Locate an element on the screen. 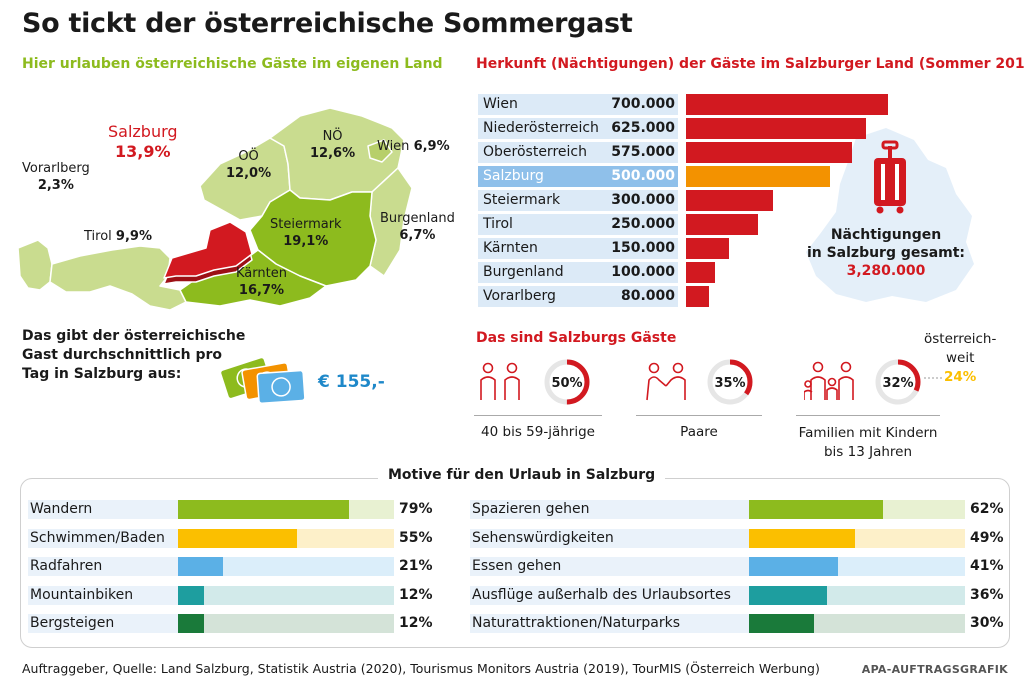 This screenshot has width=1024, height=683. motive-label: Spazieren gehen is located at coordinates (531, 509).